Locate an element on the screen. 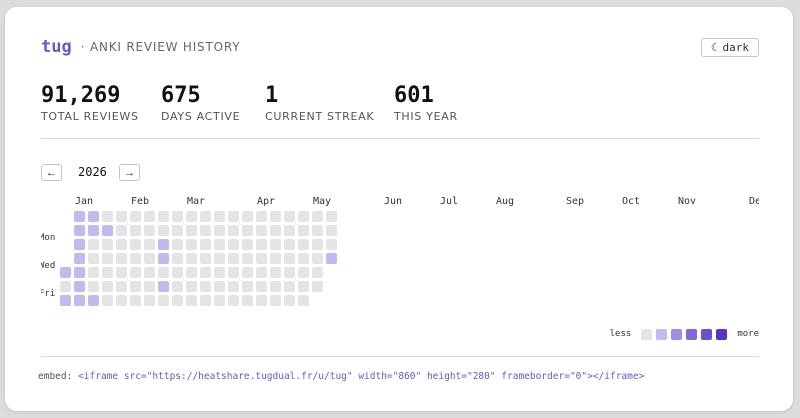 The height and width of the screenshot is (418, 800). next-year-button: → is located at coordinates (129, 172).